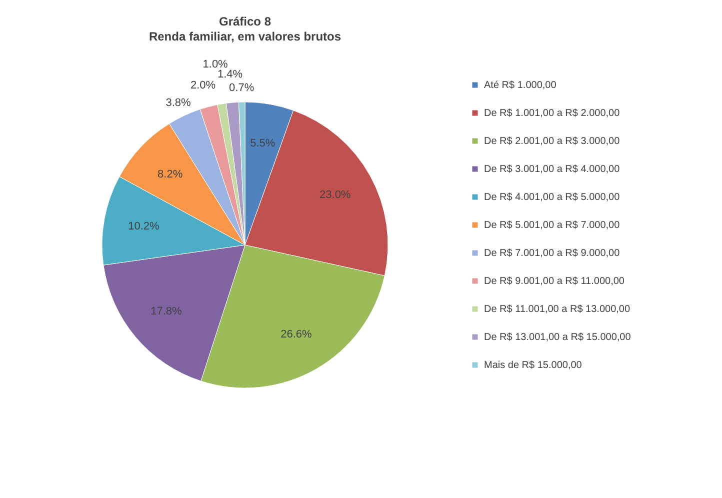 This screenshot has height=498, width=722. I want to click on data-label: 0.7%, so click(241, 88).